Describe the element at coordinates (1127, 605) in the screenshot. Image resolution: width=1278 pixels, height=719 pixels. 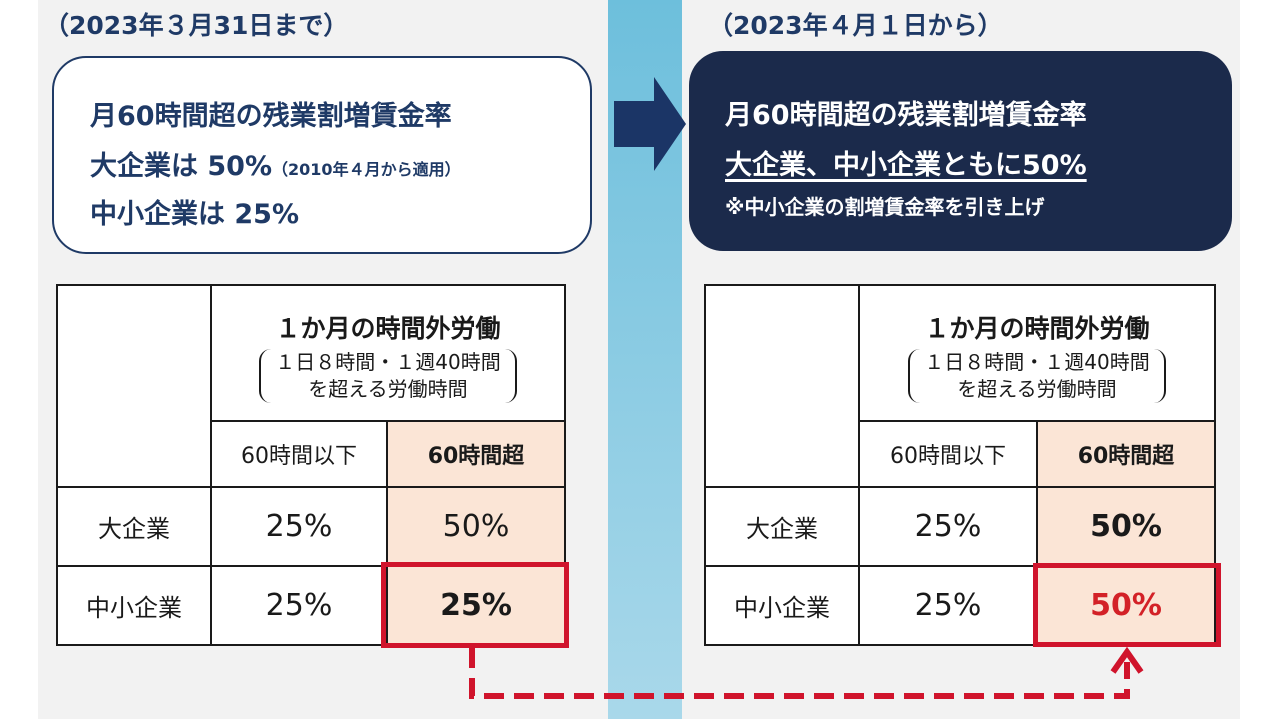
I see `after-highlight-frame` at that location.